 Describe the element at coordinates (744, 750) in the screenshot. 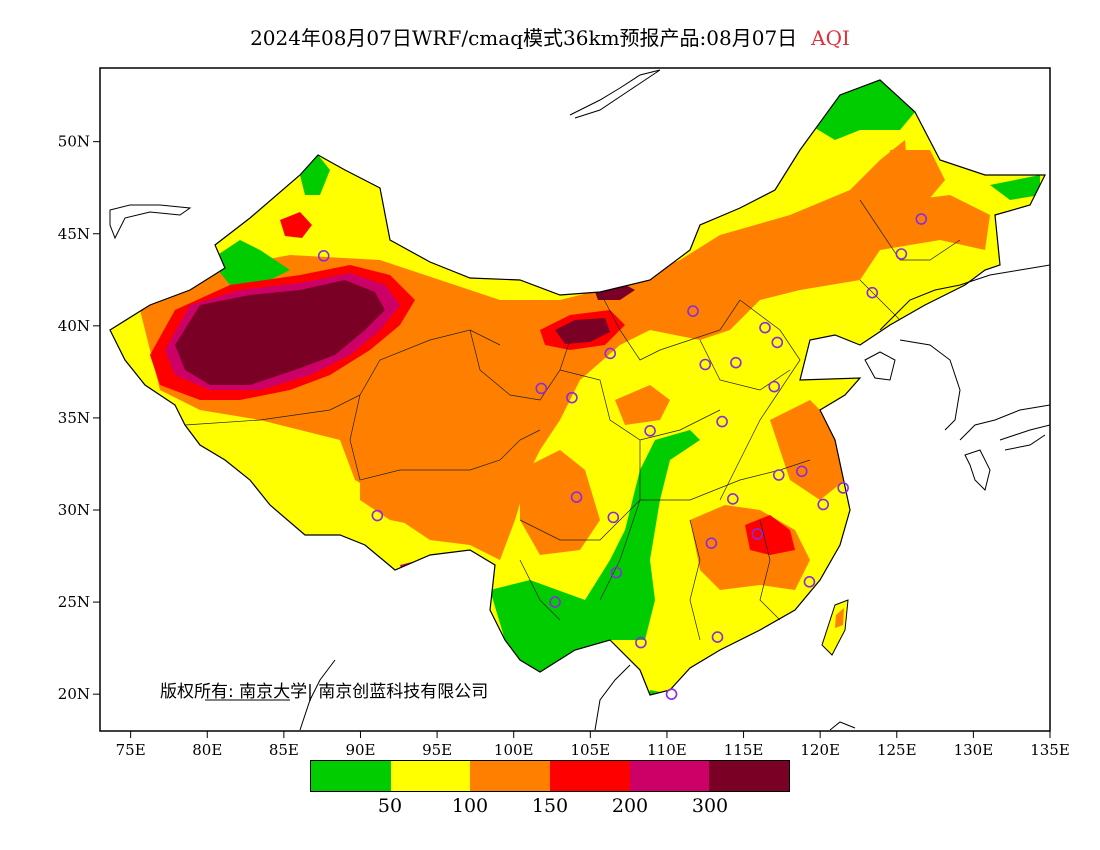

I see `lon-tick-label: 115E` at that location.